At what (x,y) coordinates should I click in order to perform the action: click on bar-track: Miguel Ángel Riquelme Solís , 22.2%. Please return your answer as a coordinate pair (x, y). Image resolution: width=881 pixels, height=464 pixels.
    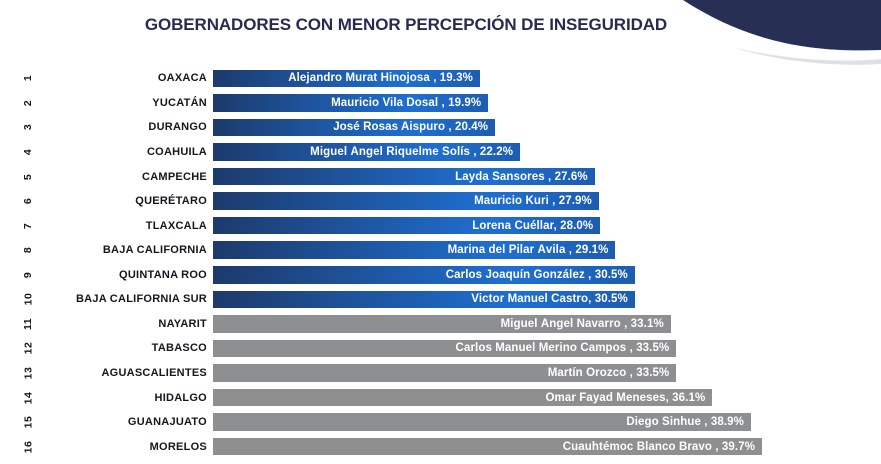
    Looking at the image, I should click on (547, 152).